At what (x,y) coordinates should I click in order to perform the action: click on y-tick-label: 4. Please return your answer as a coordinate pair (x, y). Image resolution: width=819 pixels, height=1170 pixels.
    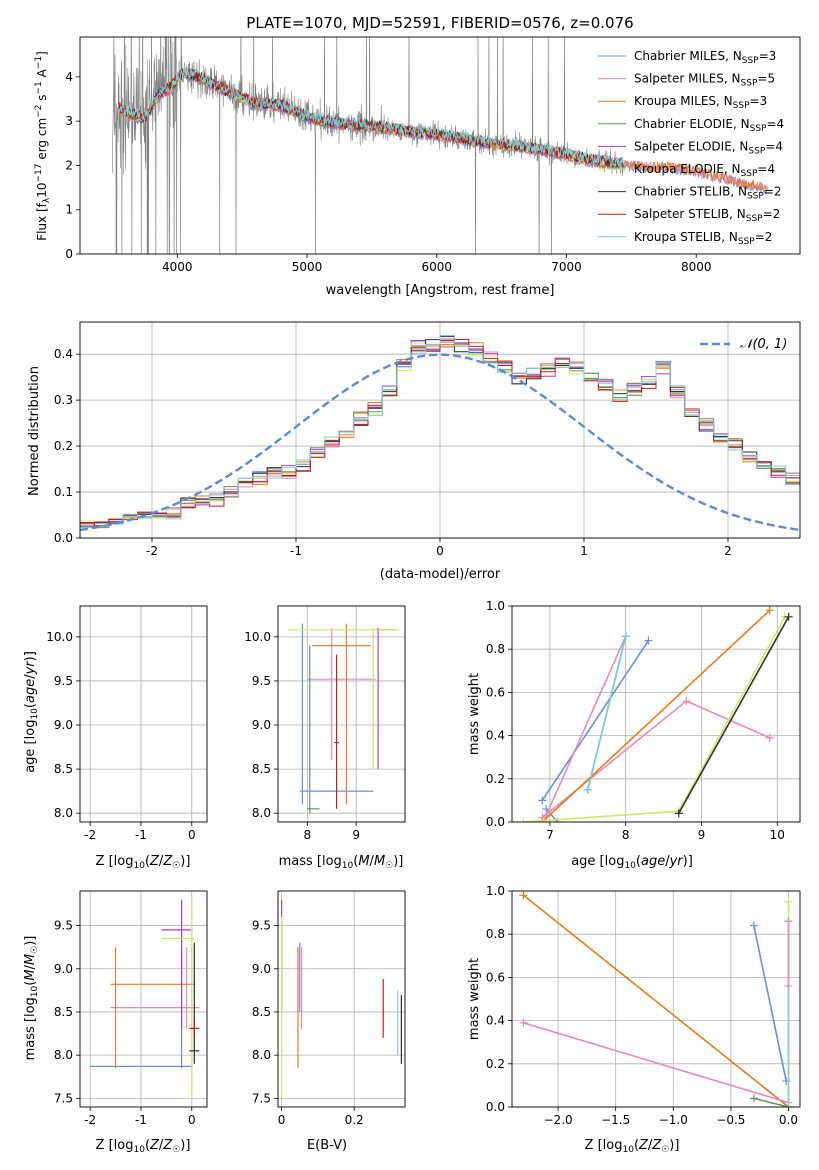
    Looking at the image, I should click on (69, 77).